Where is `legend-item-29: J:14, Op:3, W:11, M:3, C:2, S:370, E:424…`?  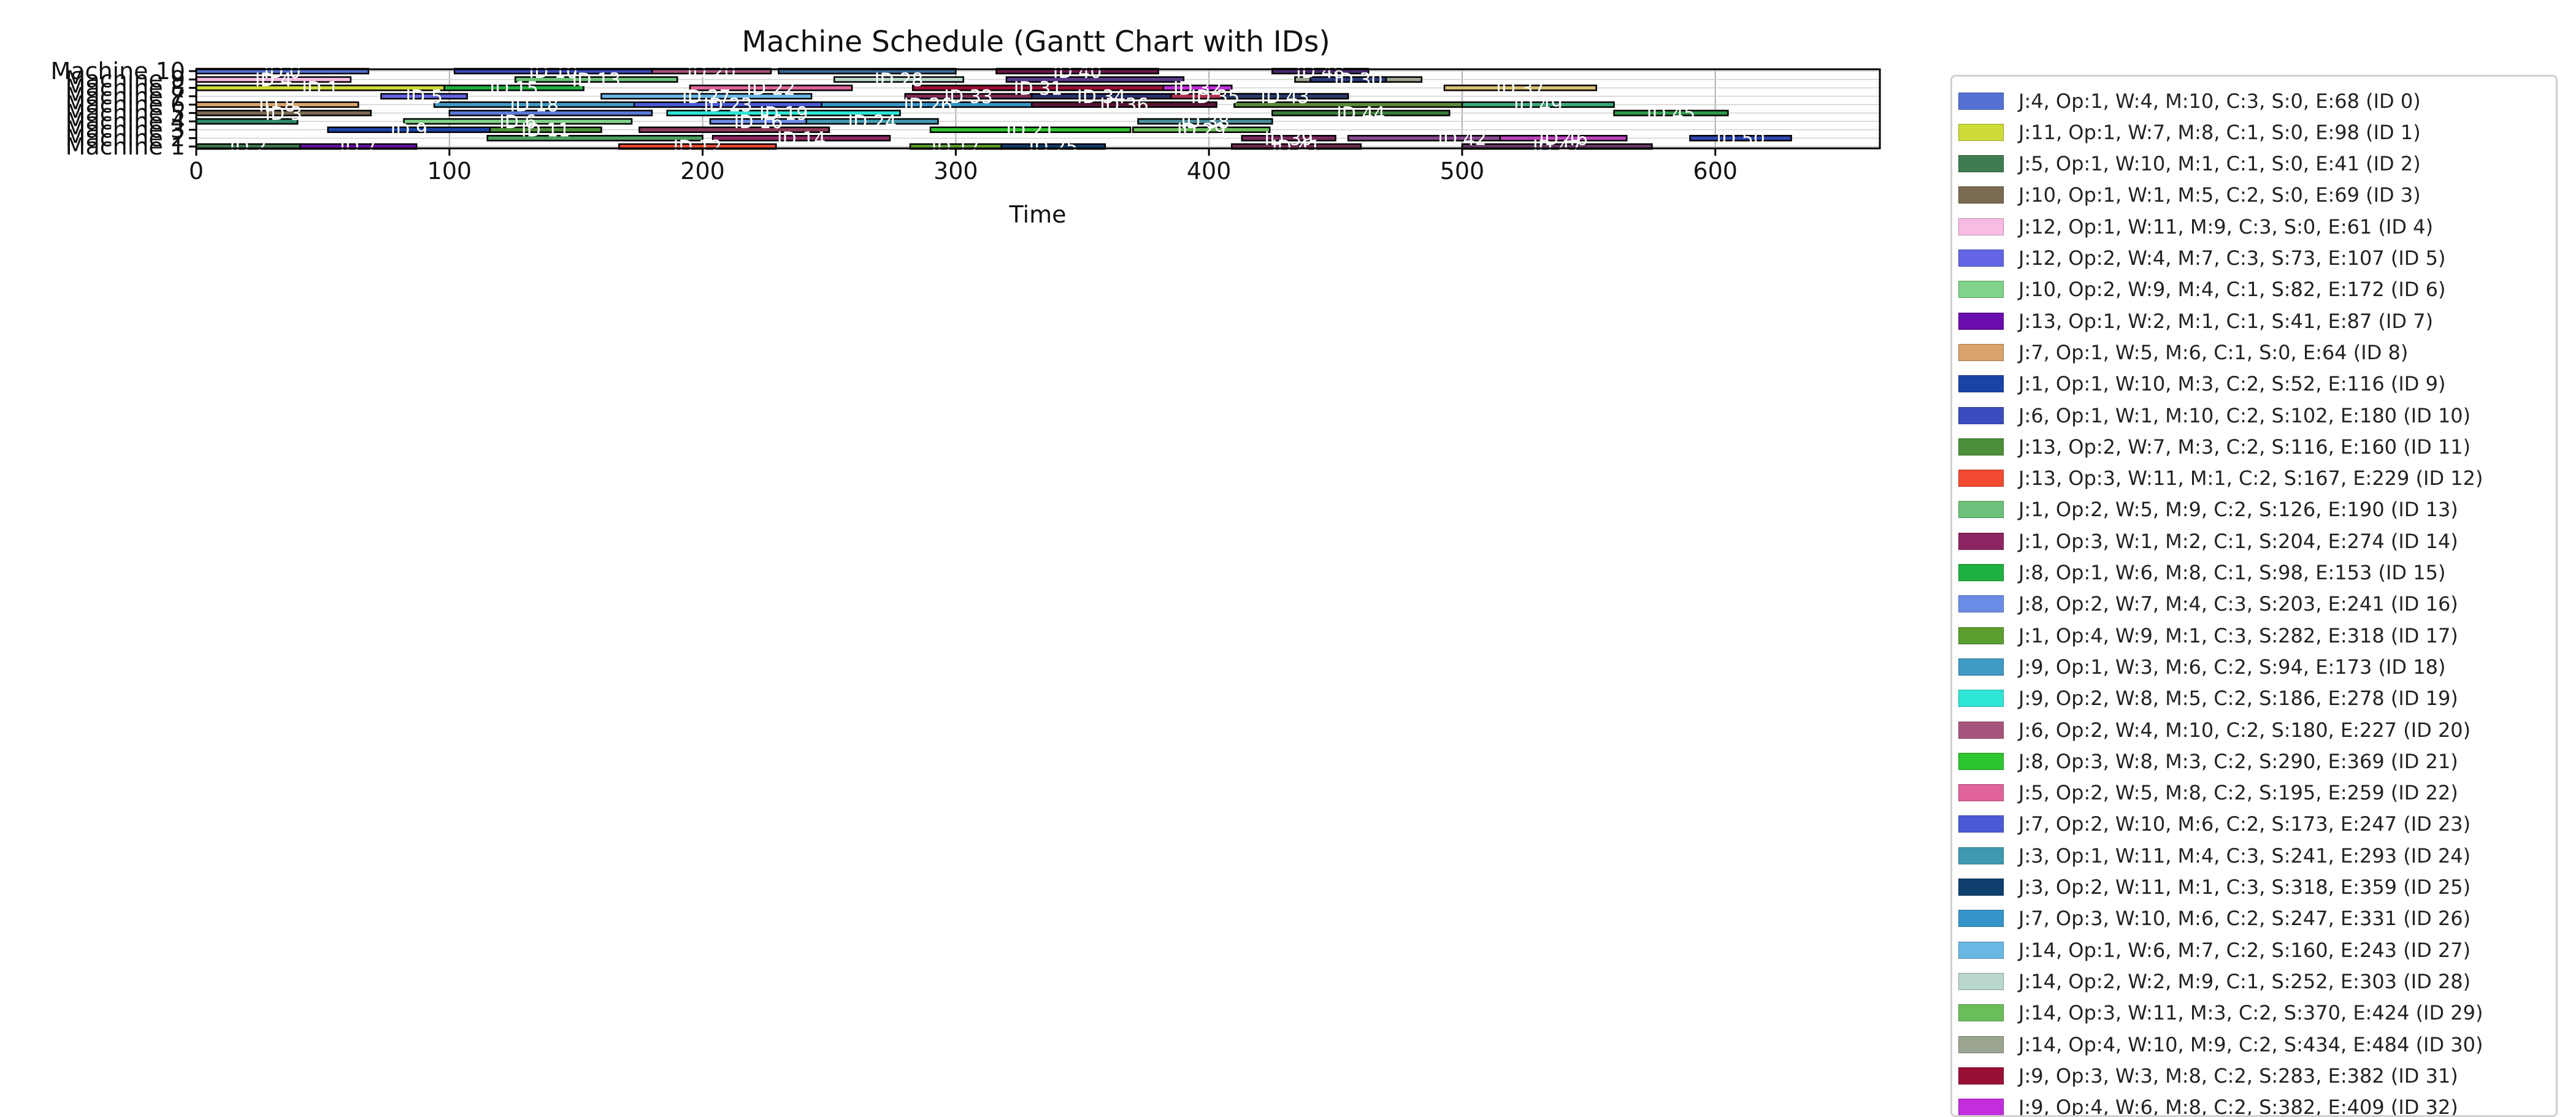 legend-item-29: J:14, Op:3, W:11, M:3, C:2, S:370, E:424… is located at coordinates (2220, 1013).